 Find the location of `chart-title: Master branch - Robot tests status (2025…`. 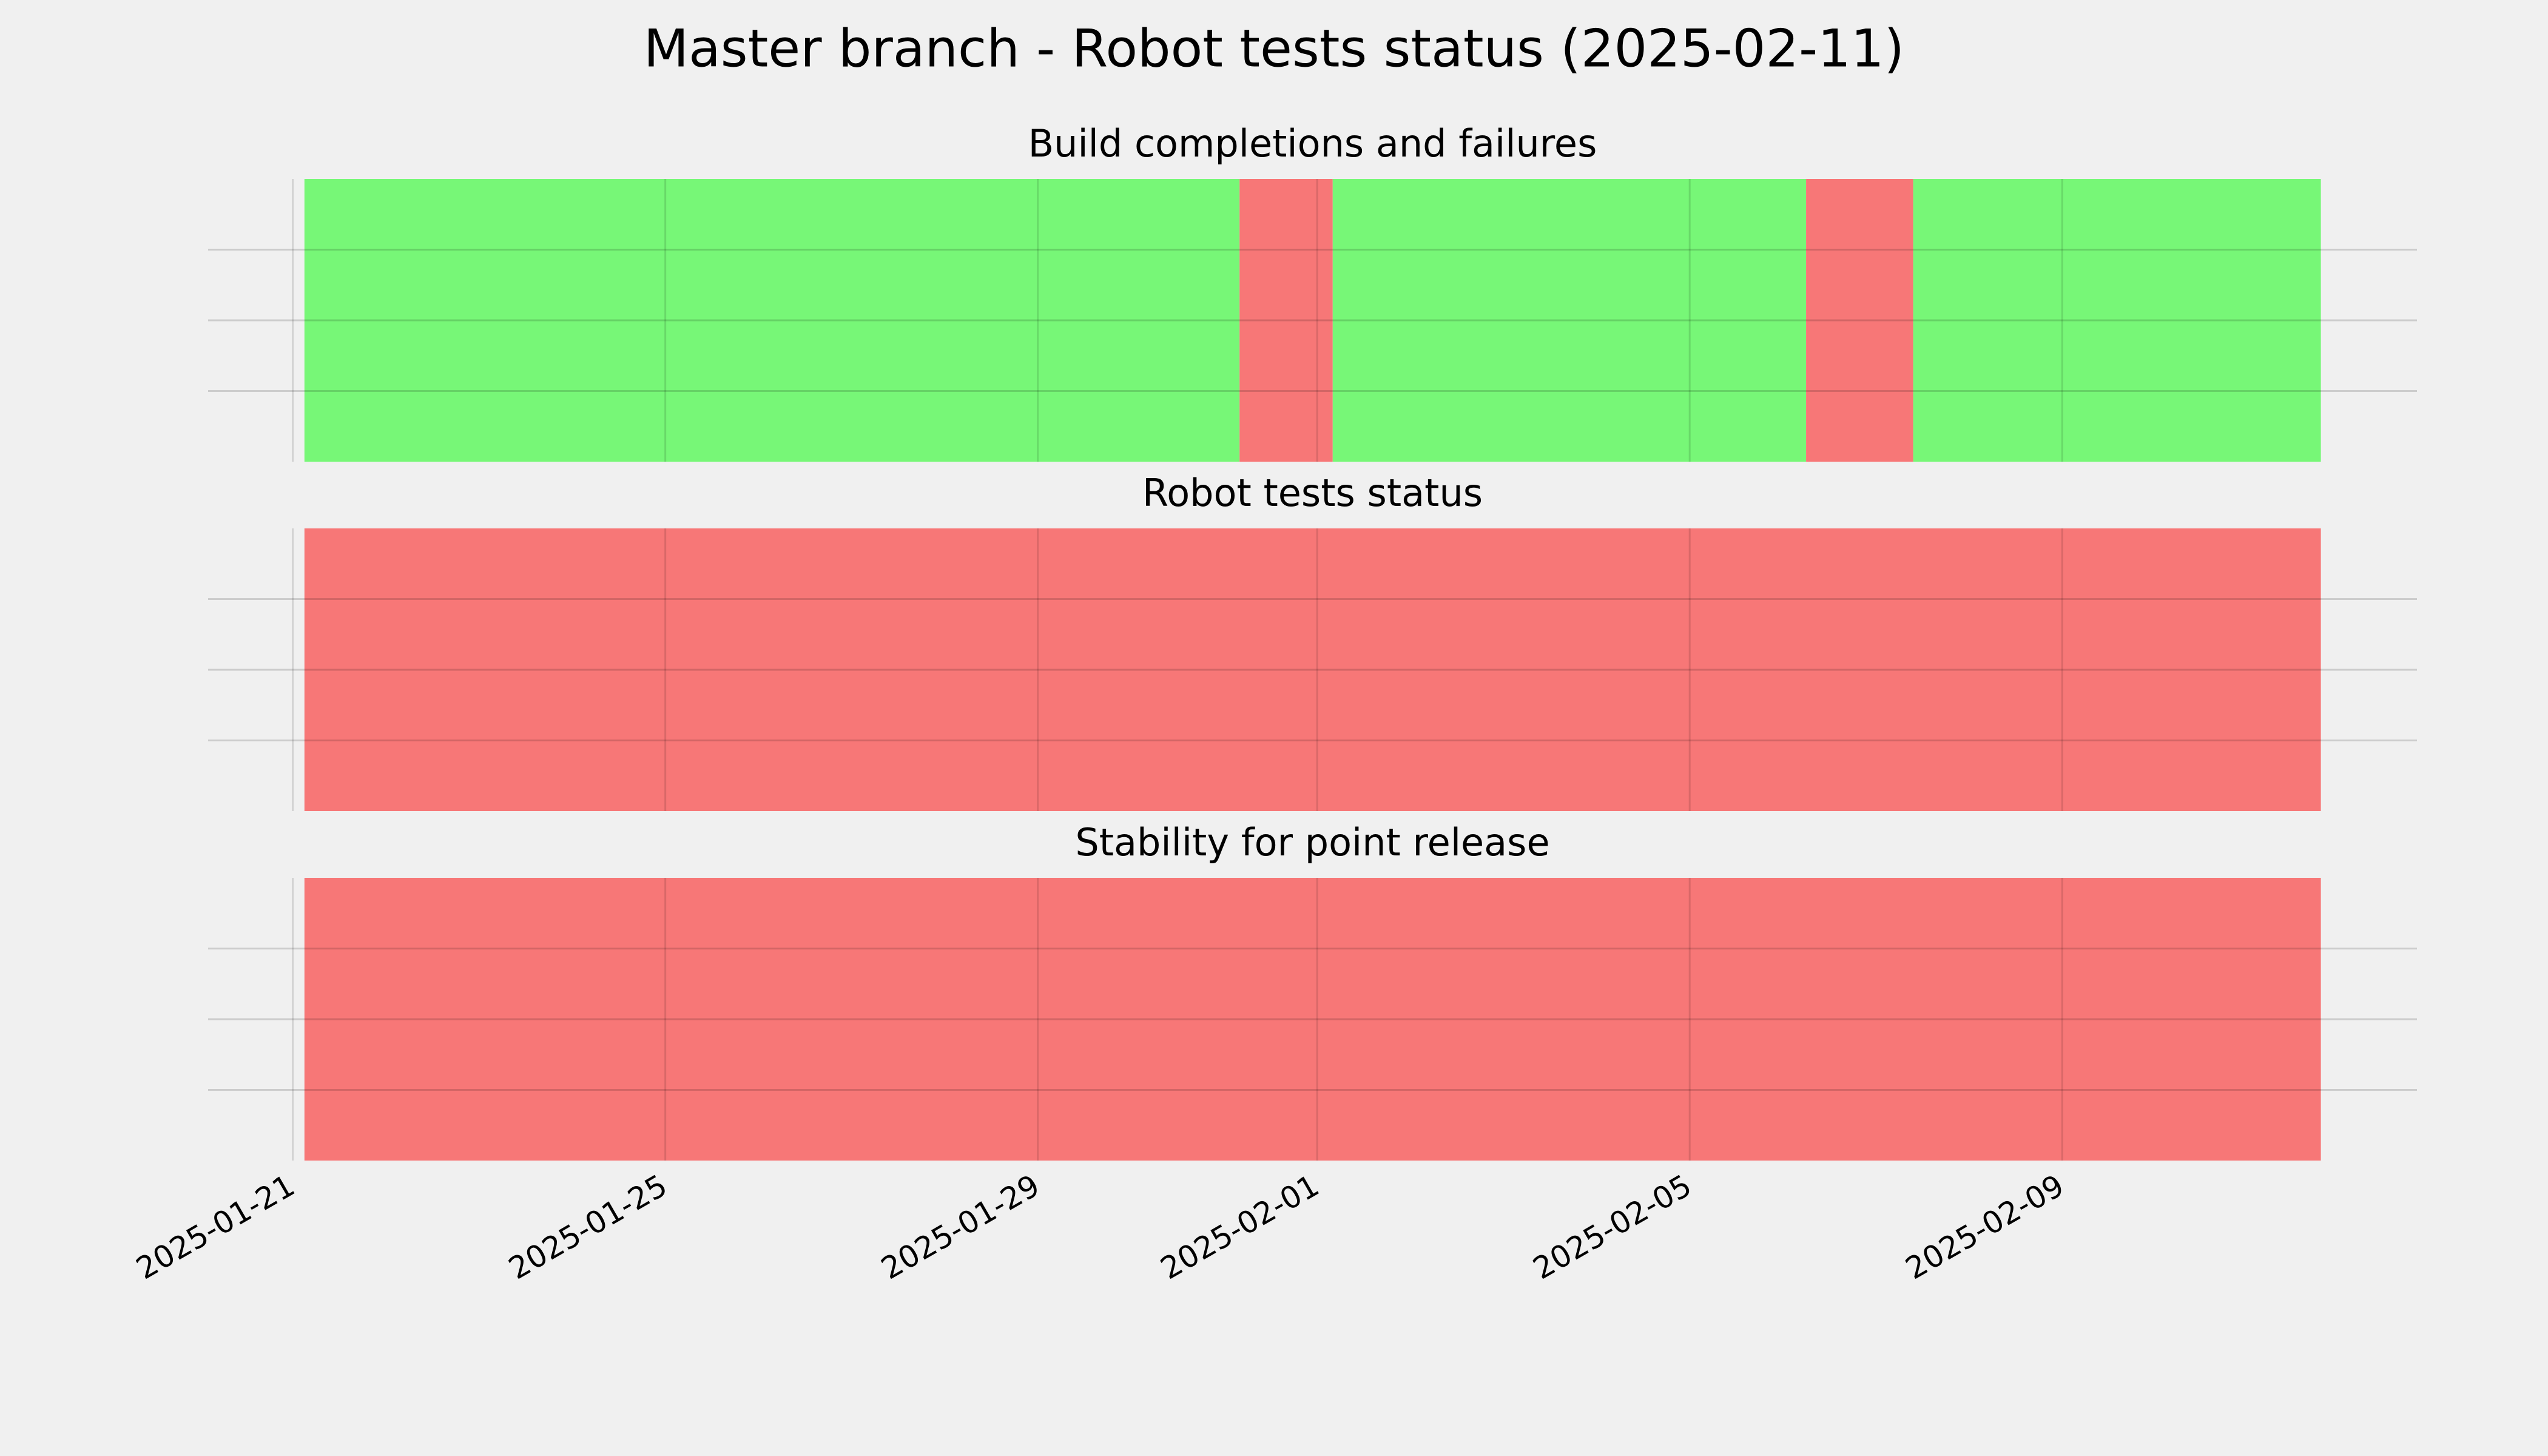

chart-title: Master branch - Robot tests status (2025… is located at coordinates (1274, 48).